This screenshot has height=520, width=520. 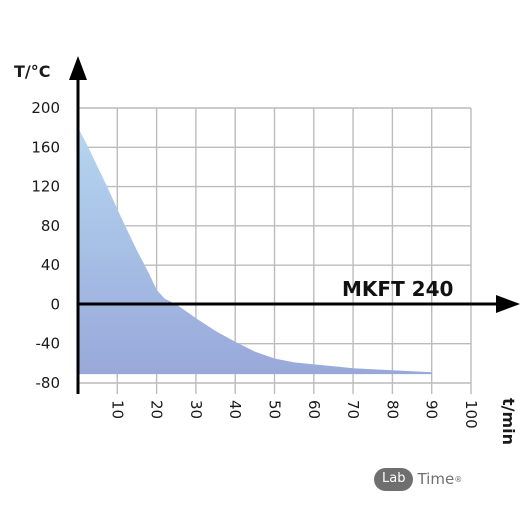 I want to click on x-tick-label: 70, so click(x=353, y=409).